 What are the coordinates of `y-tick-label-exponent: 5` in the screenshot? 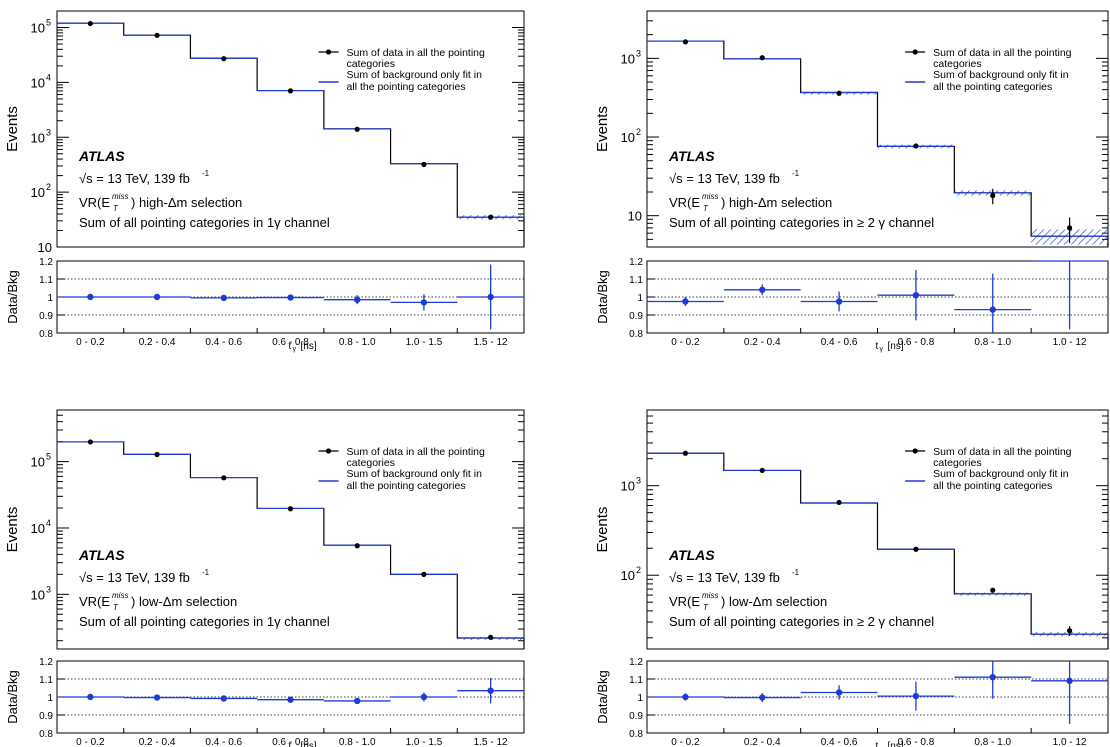 It's located at (48, 23).